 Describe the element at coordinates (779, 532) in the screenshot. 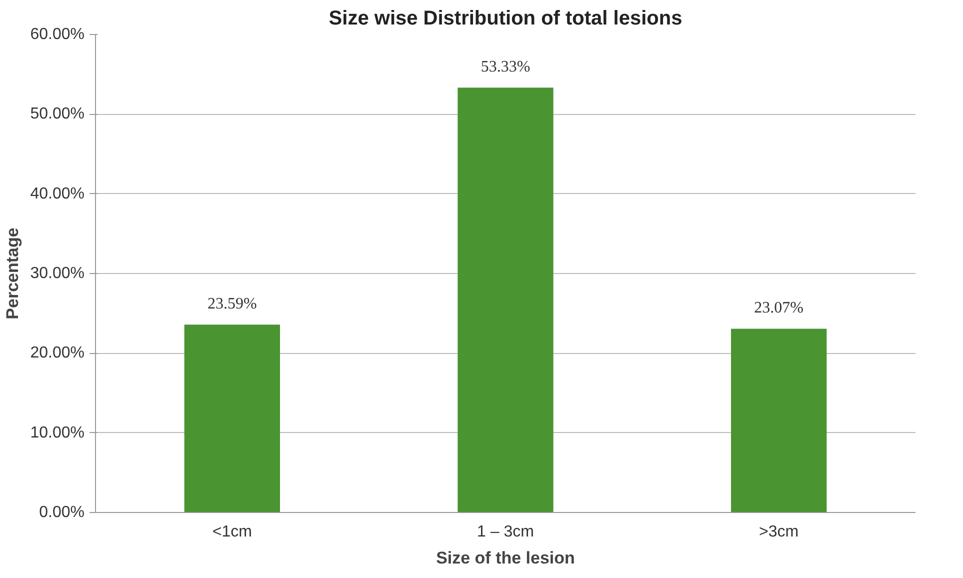

I see `x-tick-label: >3cm` at that location.